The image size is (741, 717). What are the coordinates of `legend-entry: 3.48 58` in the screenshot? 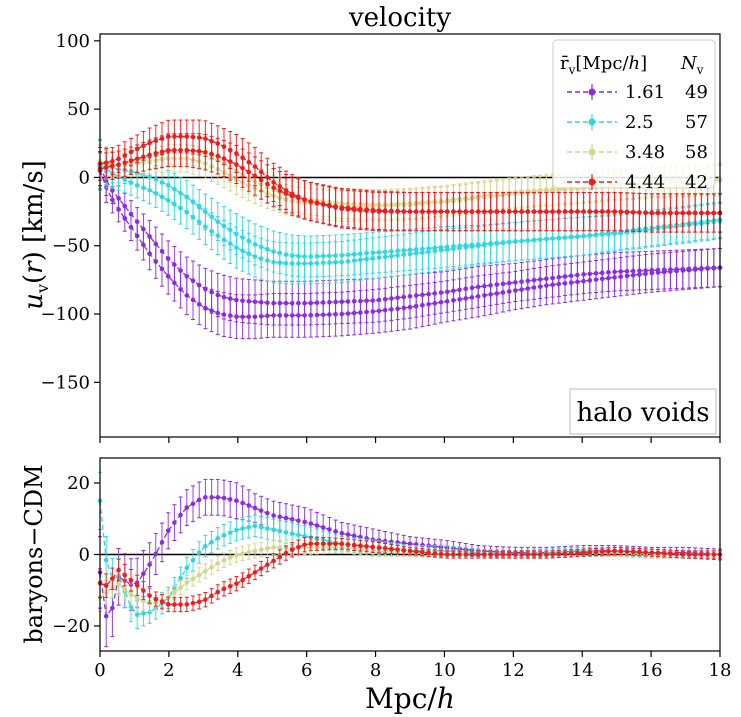 It's located at (637, 152).